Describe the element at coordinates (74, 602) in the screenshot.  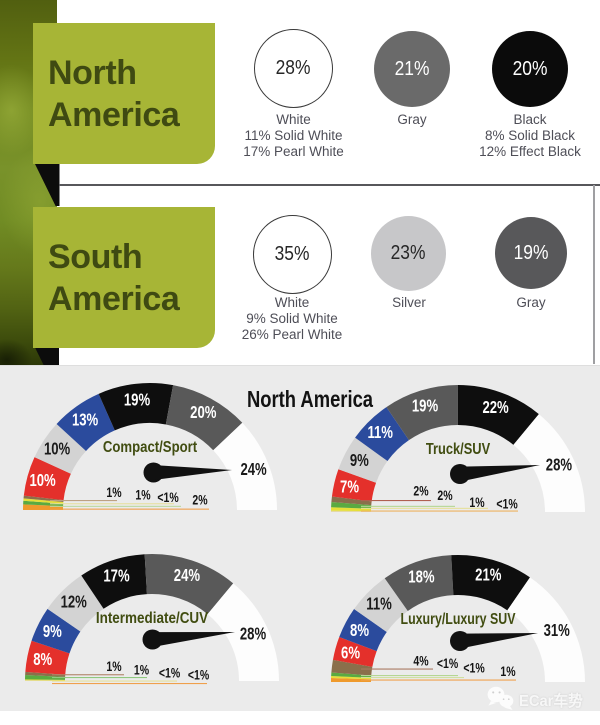
I see `svg-text: 12%` at that location.